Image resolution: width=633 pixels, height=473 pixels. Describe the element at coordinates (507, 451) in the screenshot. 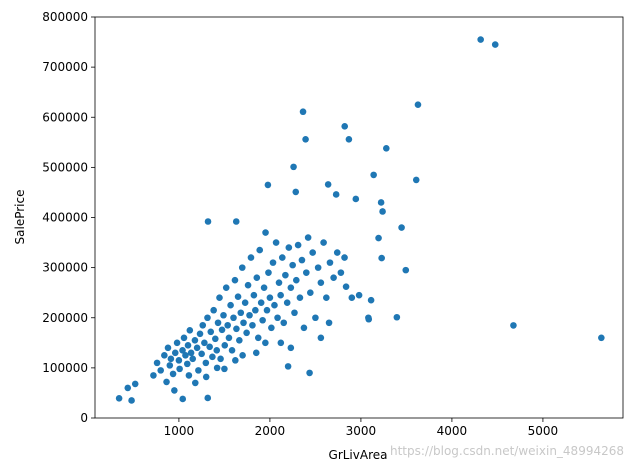

I see `watermark: https://blog.csdn.net/weixin_48994268` at that location.